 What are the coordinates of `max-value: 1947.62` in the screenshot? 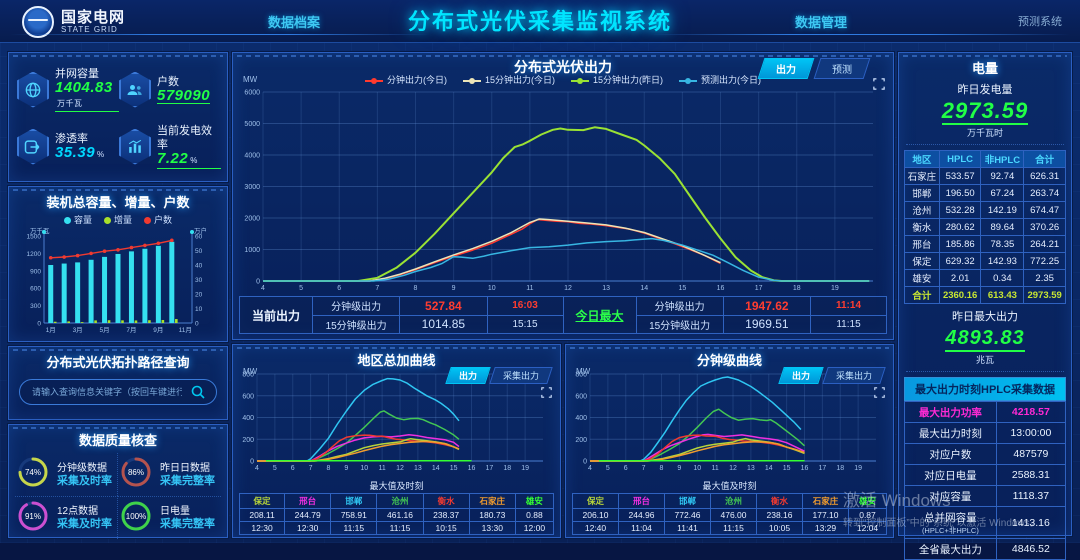 It's located at (766, 306).